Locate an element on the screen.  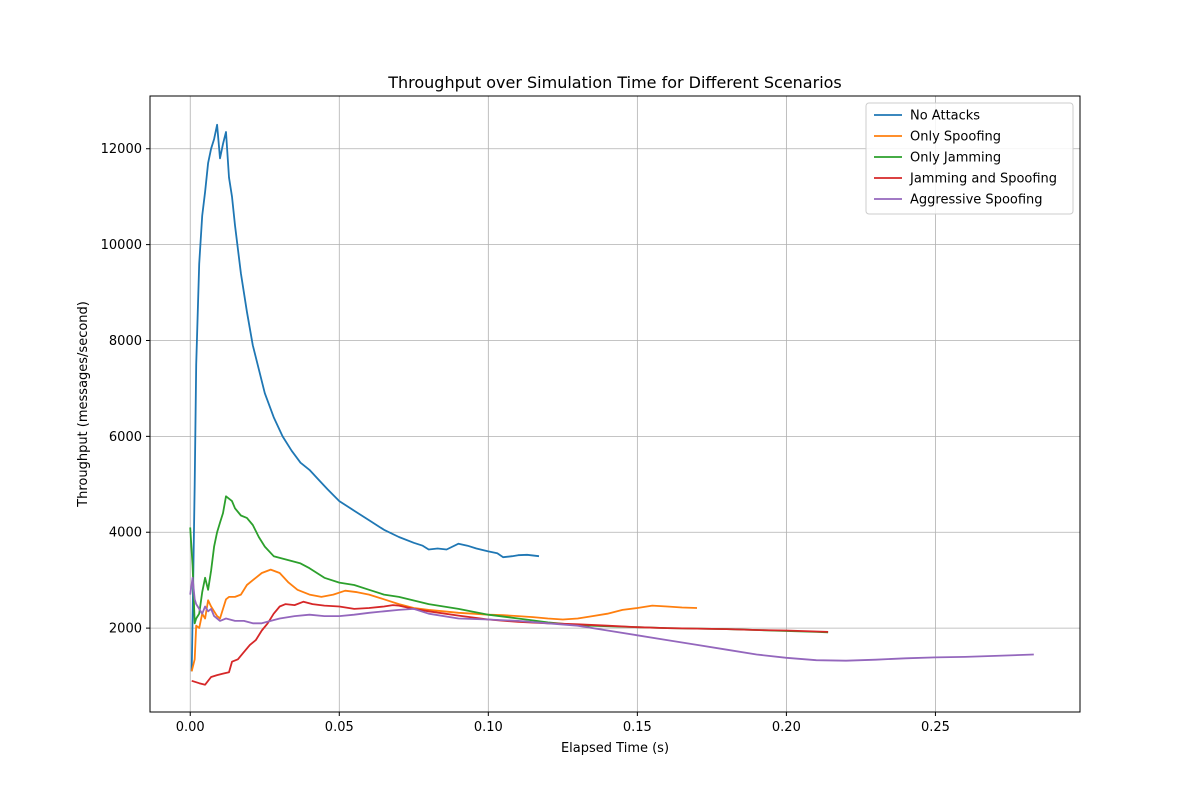
y-tick-label: 12000 is located at coordinates (121, 149).